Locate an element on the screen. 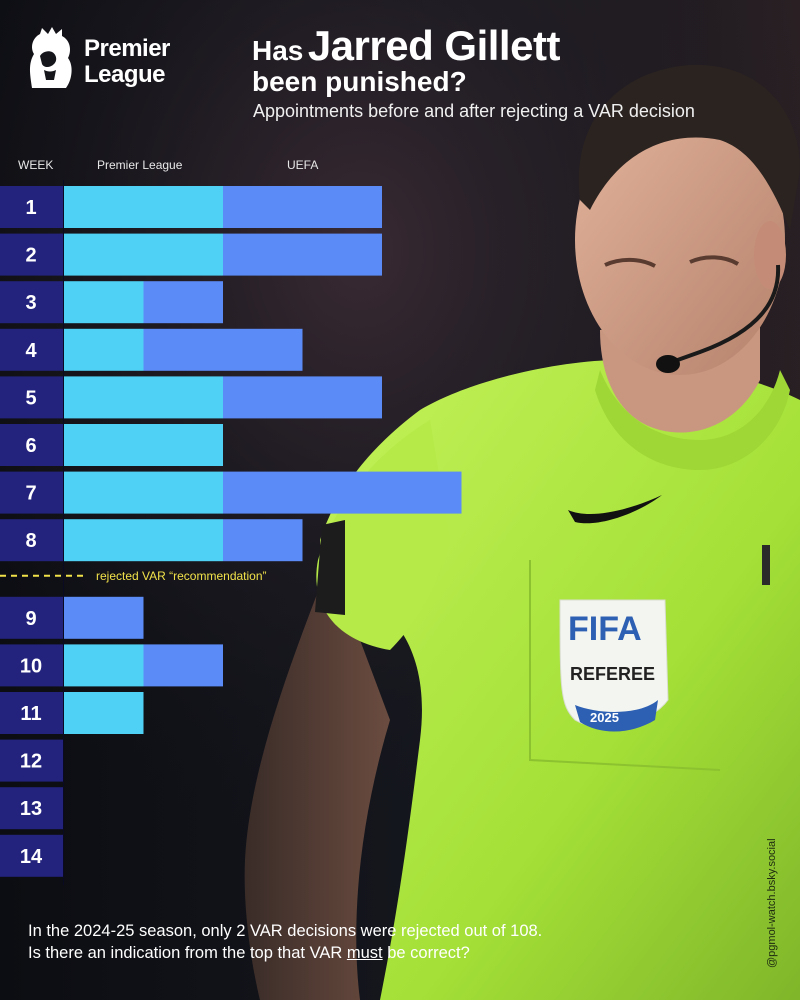 This screenshot has width=800, height=1000. week-label-3: 3 is located at coordinates (30, 303).